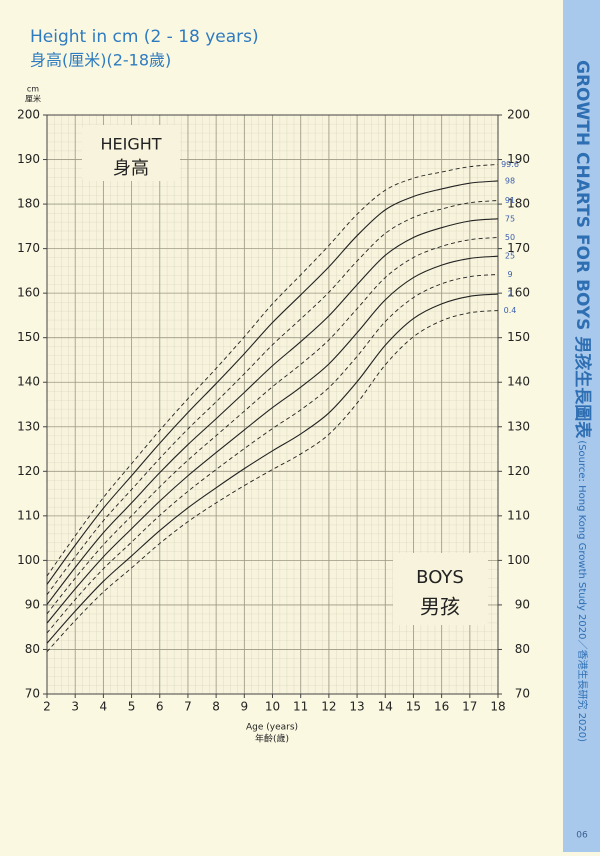  What do you see at coordinates (510, 237) in the screenshot?
I see `percentile-label: 50` at bounding box center [510, 237].